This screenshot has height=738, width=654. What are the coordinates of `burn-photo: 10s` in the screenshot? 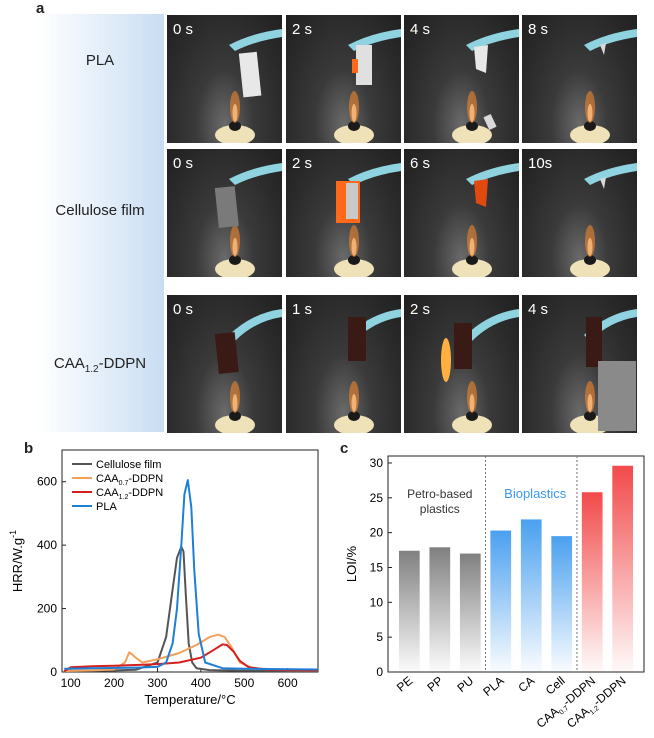 It's located at (579, 213).